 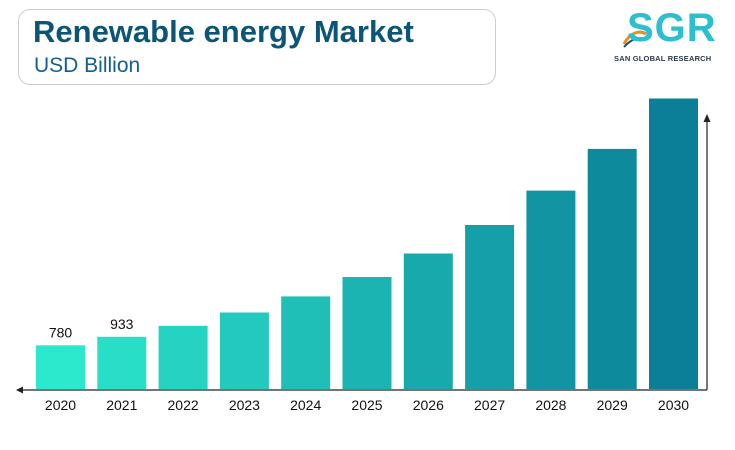 I want to click on bar-2029, so click(x=612, y=268).